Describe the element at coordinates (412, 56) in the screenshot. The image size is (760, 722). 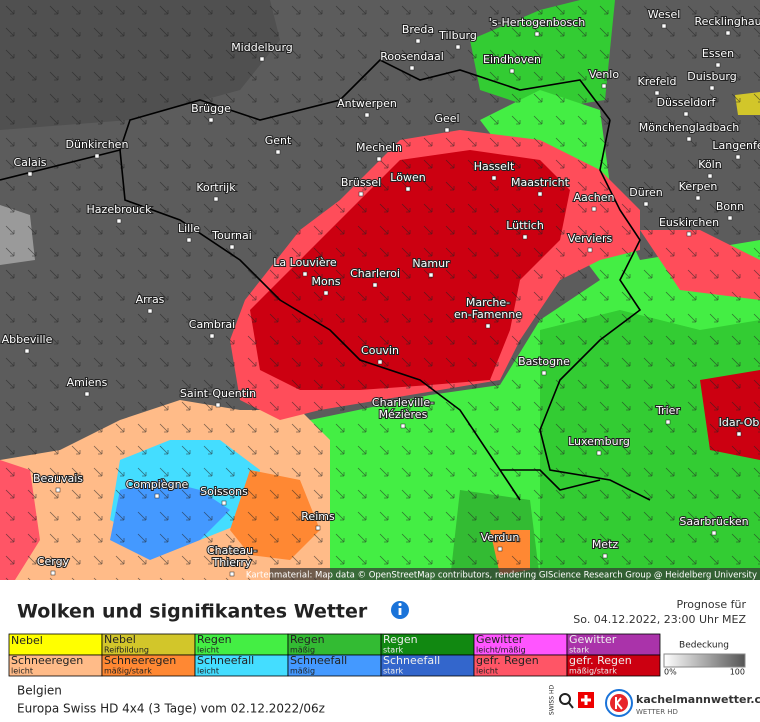
I see `city-label: Roosendaal` at that location.